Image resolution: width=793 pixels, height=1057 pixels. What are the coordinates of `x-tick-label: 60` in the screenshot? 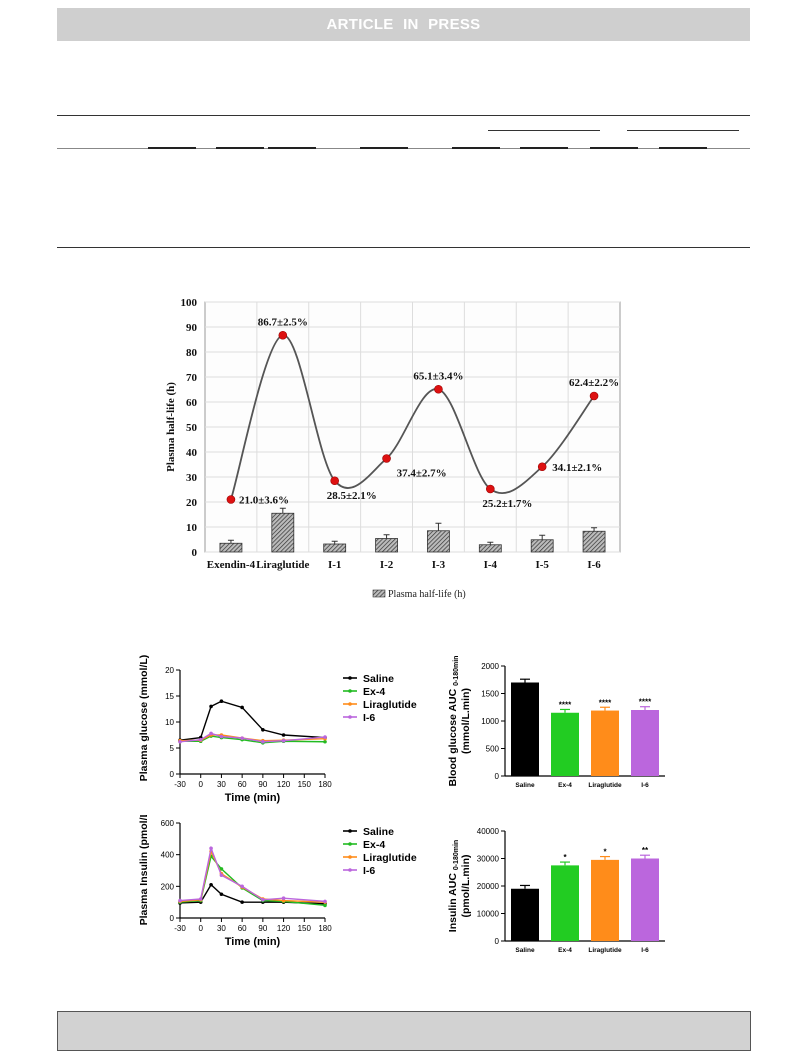 It's located at (242, 784).